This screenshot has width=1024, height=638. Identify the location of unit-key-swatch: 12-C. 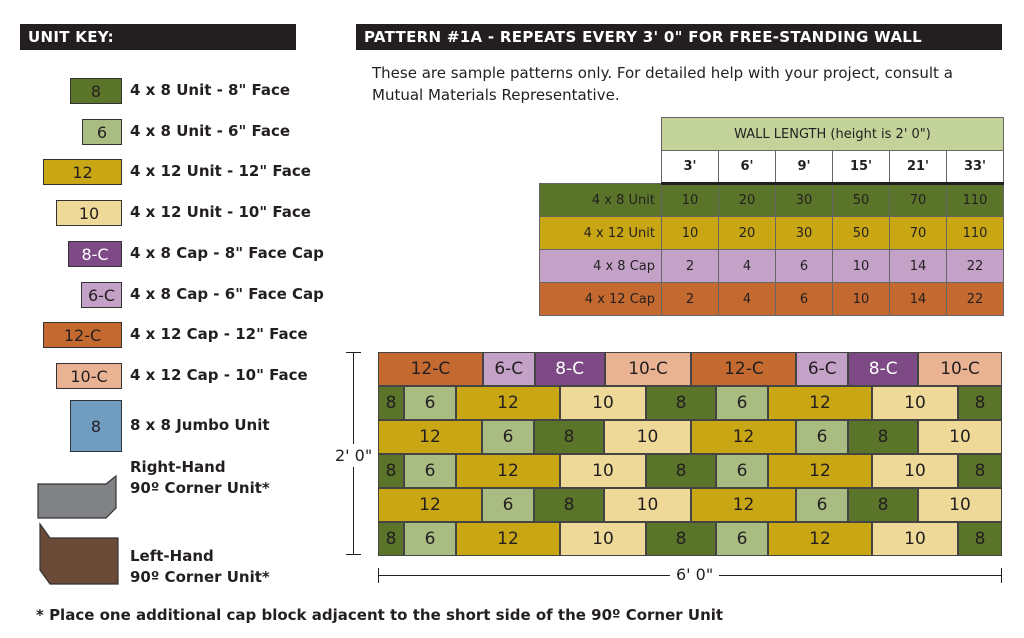
(82, 335).